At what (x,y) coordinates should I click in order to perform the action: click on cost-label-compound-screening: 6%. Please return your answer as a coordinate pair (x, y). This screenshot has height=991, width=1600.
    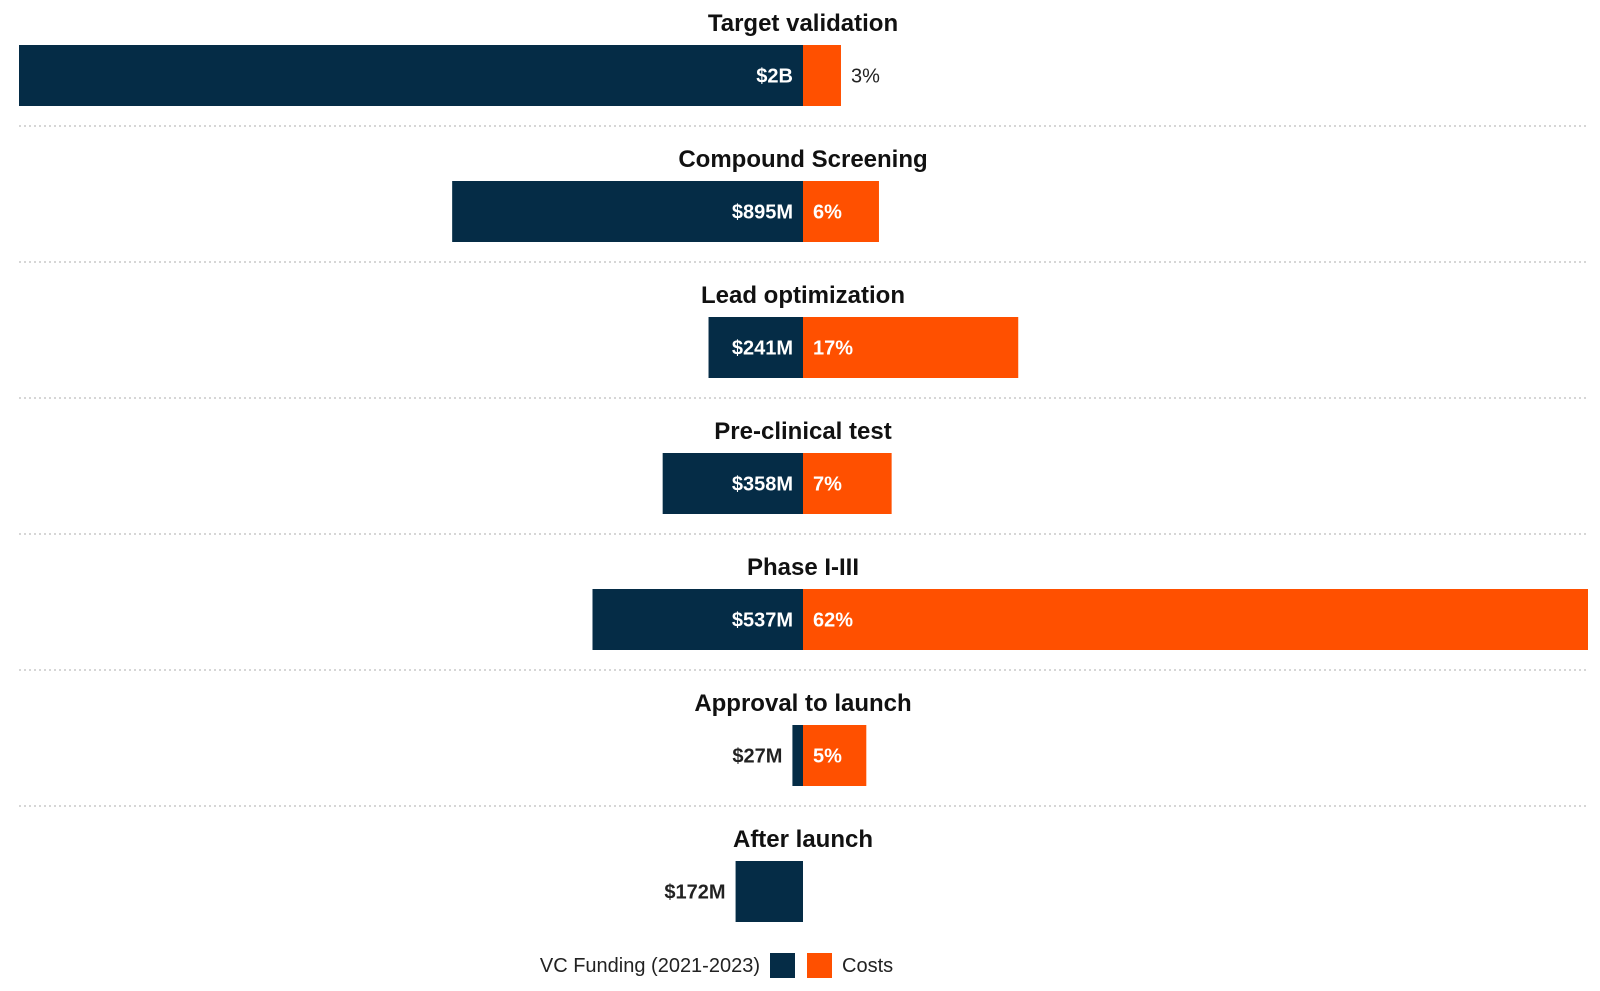
    Looking at the image, I should click on (827, 213).